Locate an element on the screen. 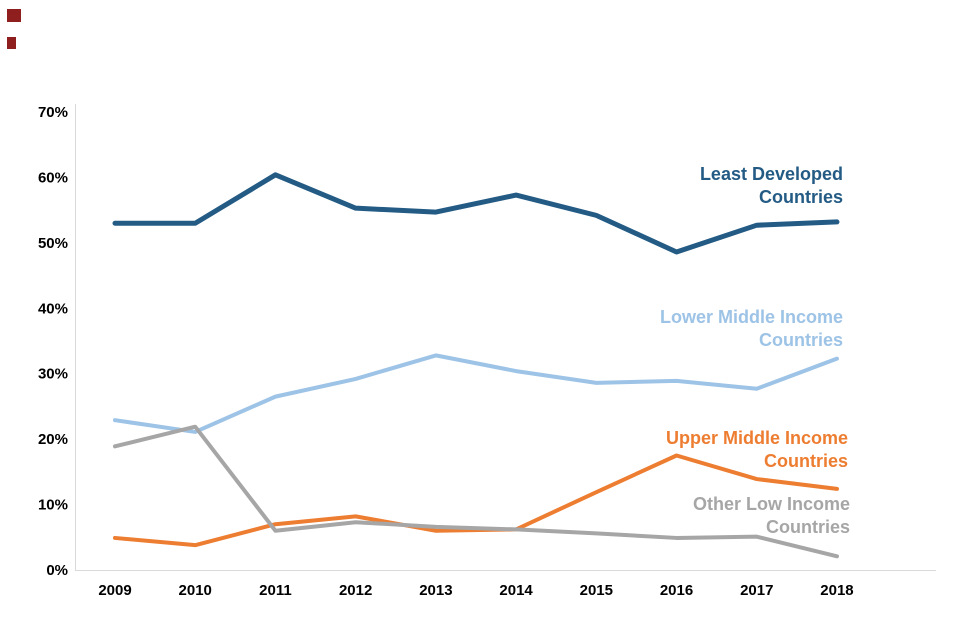 This screenshot has height=640, width=960. series-line-lower-middle-income-countries is located at coordinates (476, 393).